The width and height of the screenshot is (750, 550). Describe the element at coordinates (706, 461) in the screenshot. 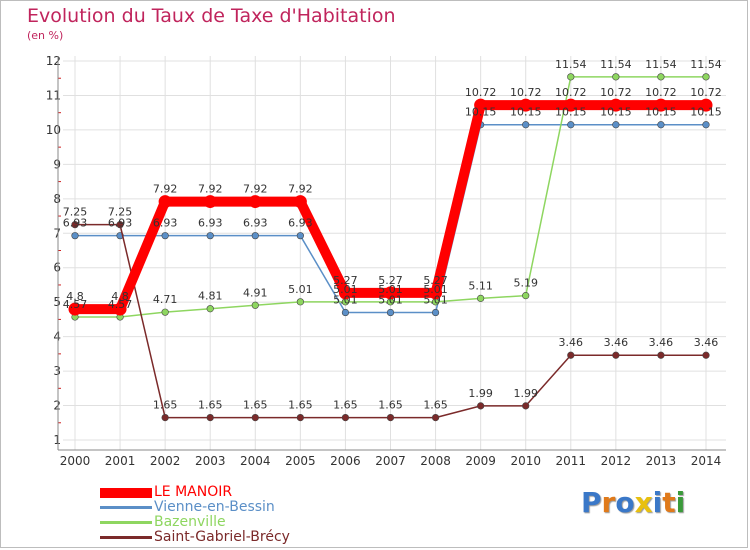

I see `x-tick-label: 2014` at that location.